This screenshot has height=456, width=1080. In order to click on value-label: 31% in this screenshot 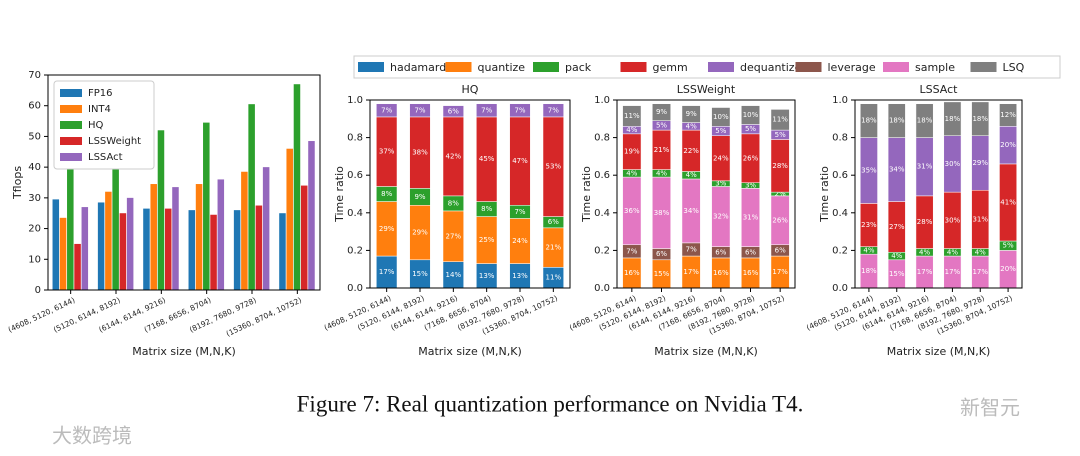, I will do `click(751, 218)`.